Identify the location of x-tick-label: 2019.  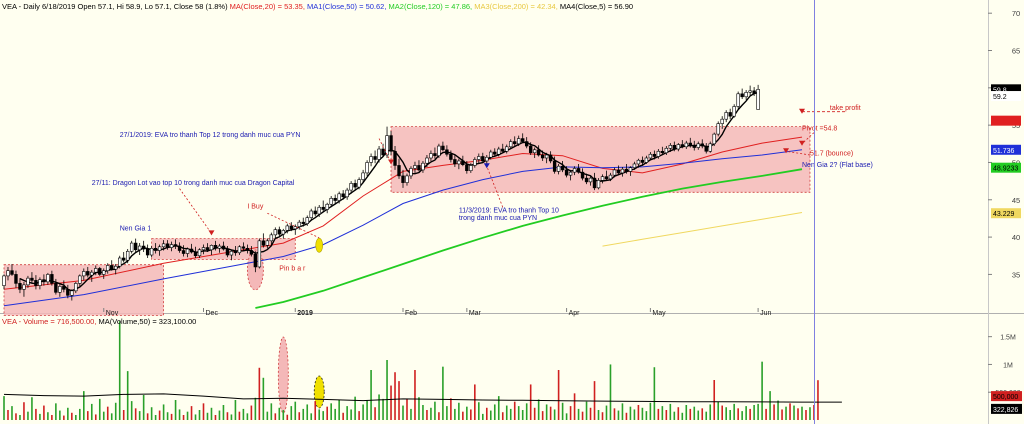
(305, 313).